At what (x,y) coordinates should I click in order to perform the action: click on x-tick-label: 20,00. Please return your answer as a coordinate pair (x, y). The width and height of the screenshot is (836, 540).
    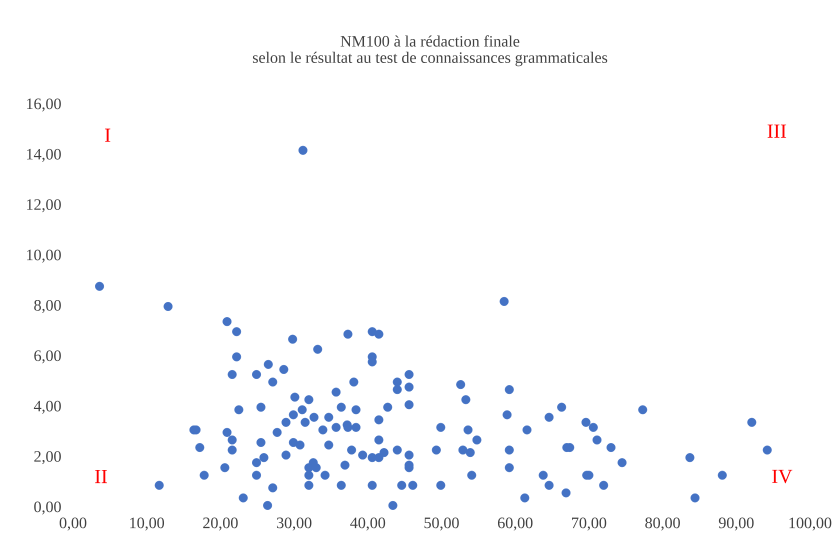
    Looking at the image, I should click on (220, 524).